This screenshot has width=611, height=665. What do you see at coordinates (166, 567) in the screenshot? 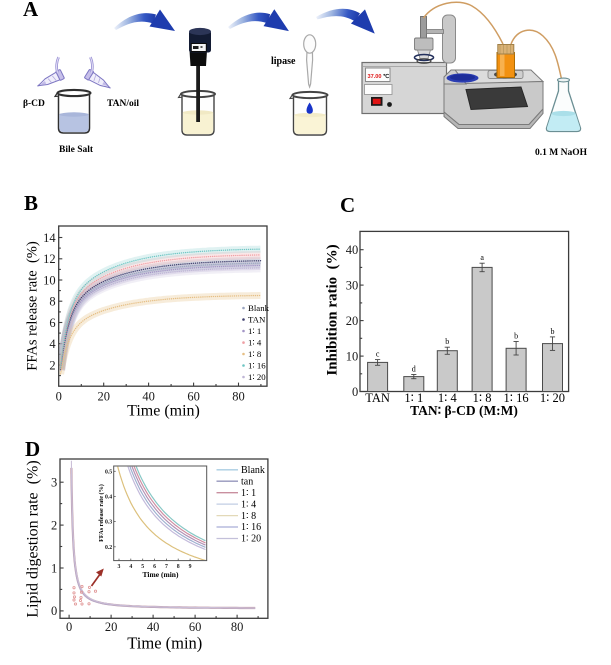
I see `svg-text: 7` at bounding box center [166, 567].